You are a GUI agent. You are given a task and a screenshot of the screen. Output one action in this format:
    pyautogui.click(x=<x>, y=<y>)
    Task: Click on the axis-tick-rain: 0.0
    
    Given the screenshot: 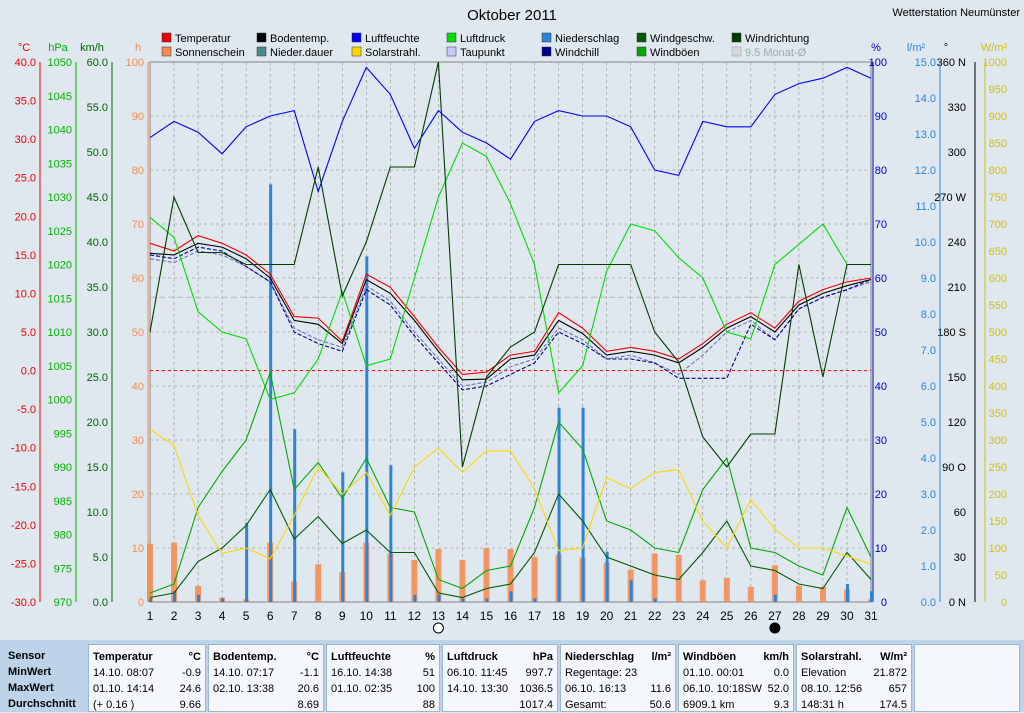 What is the action you would take?
    pyautogui.click(x=928, y=603)
    